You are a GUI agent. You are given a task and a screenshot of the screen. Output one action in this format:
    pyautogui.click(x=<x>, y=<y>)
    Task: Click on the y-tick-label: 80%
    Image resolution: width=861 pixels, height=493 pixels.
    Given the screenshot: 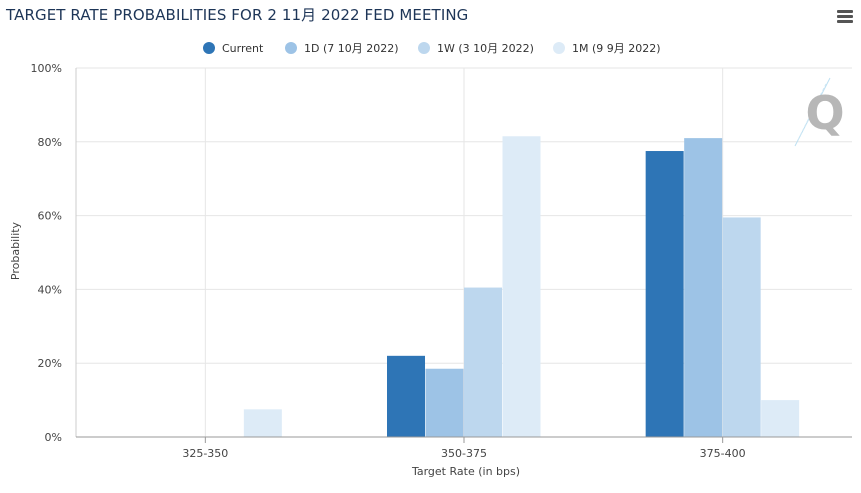 What is the action you would take?
    pyautogui.click(x=50, y=142)
    